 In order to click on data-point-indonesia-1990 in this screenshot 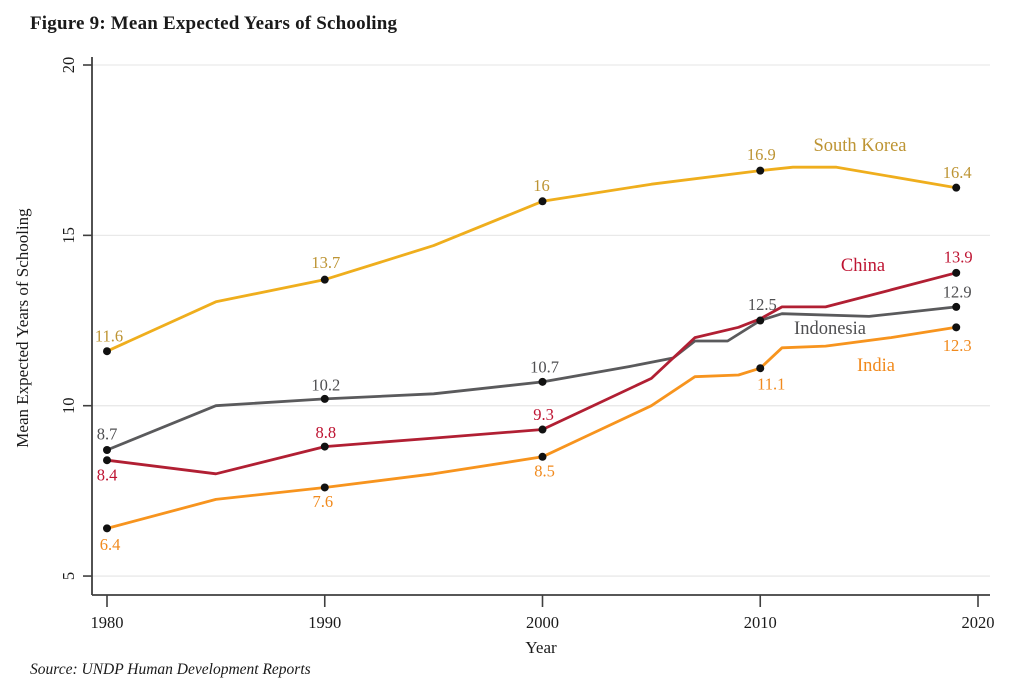, I will do `click(324, 398)`.